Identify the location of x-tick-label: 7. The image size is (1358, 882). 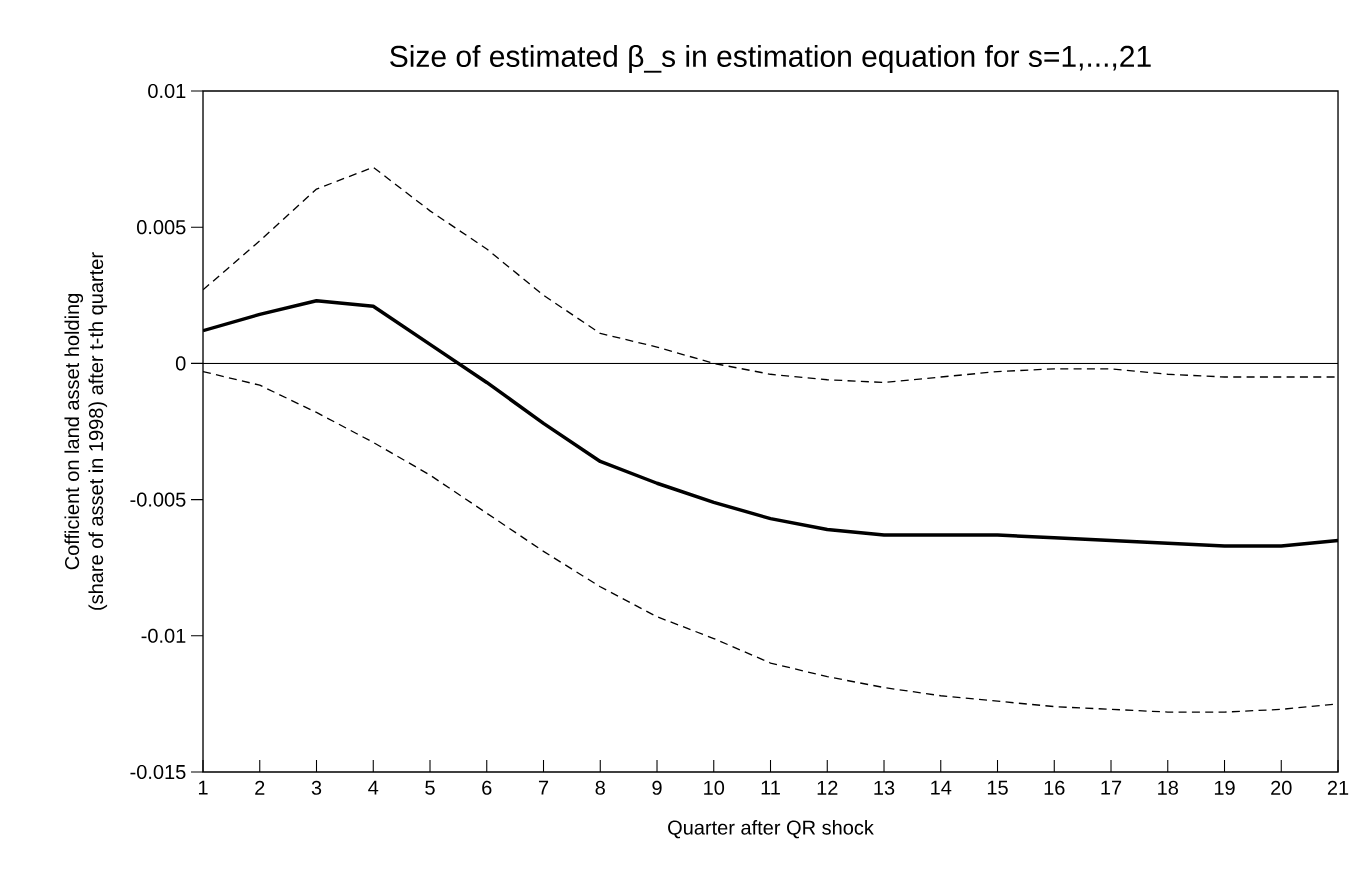
(543, 787).